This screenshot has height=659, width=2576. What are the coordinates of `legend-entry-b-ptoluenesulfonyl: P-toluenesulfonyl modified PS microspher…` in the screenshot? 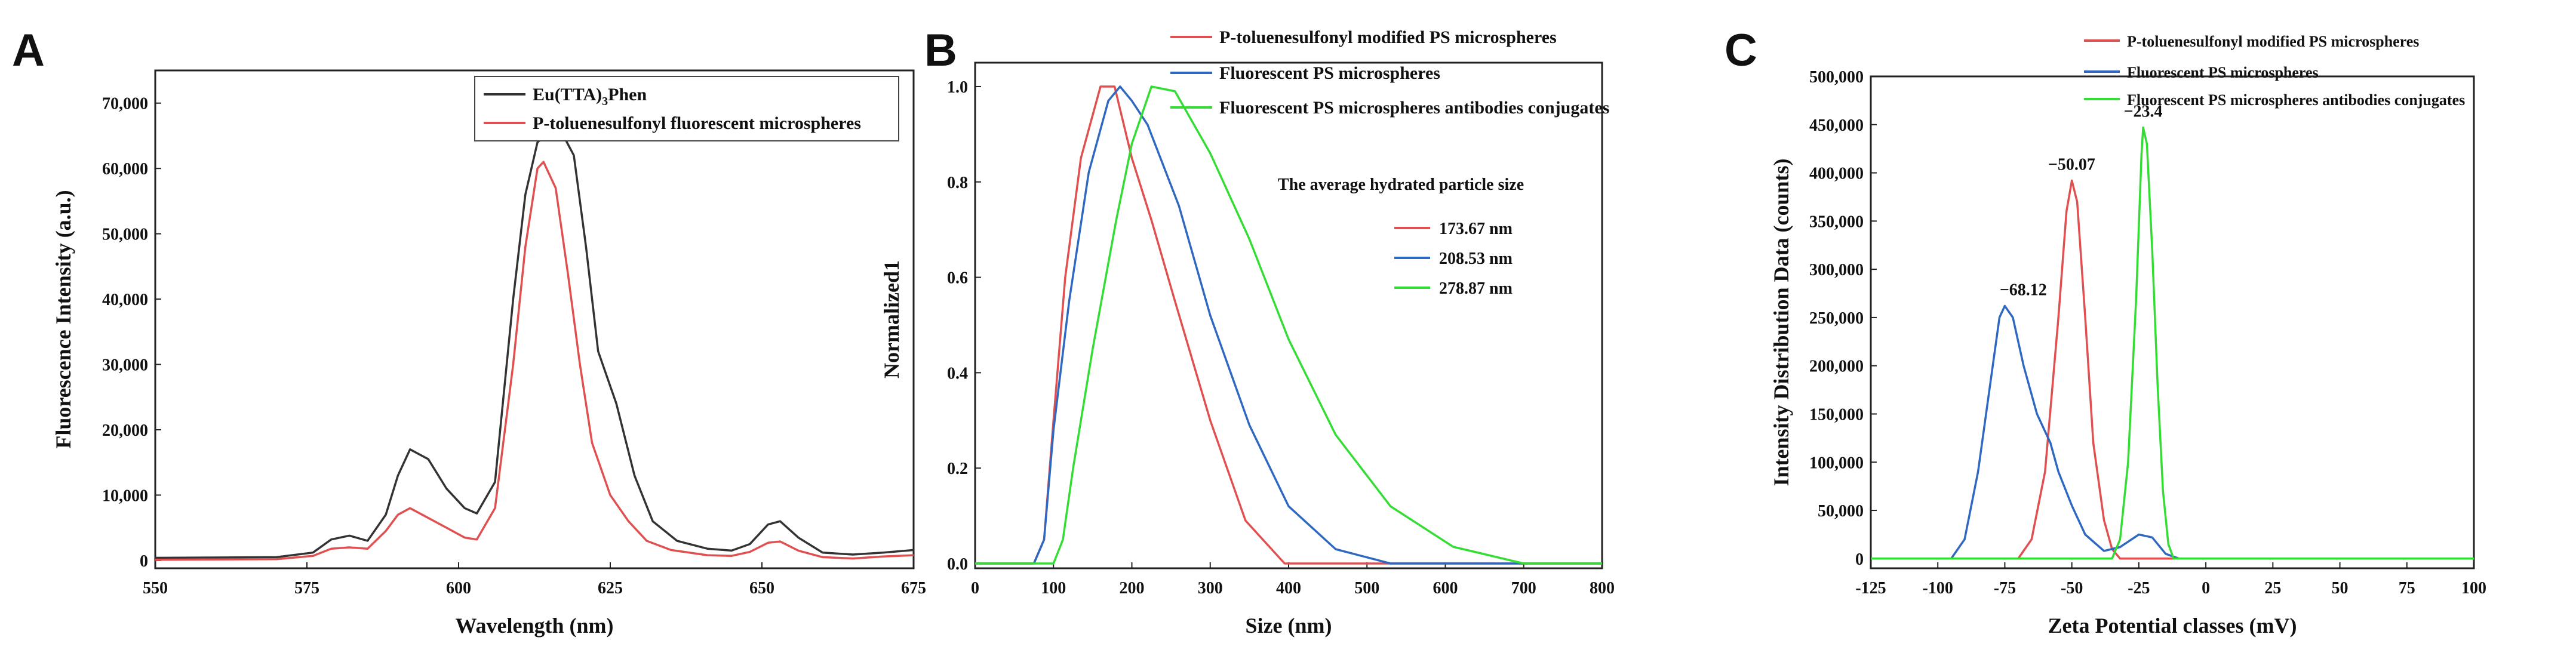 It's located at (1388, 37).